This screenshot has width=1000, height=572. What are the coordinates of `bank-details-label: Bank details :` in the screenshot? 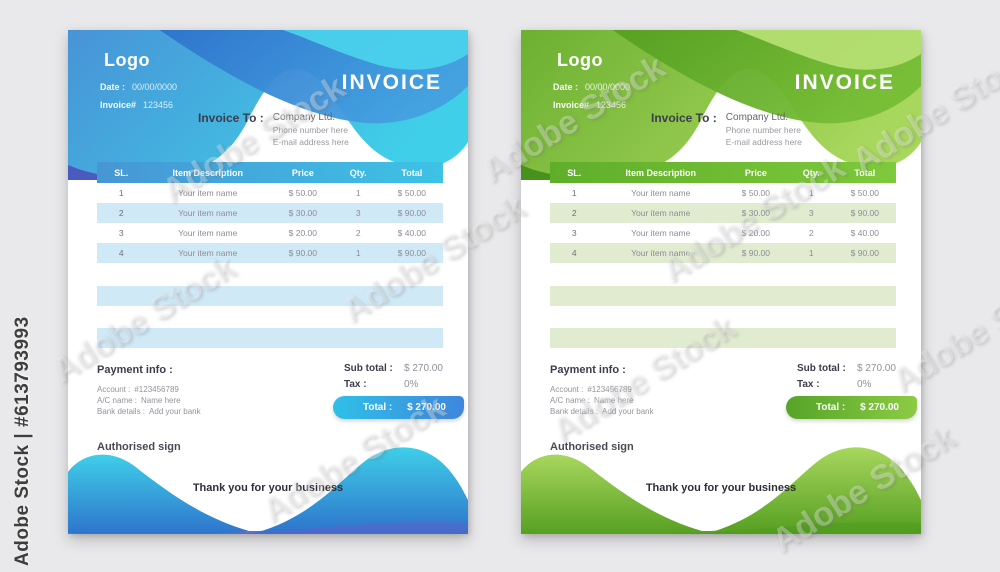 It's located at (121, 411).